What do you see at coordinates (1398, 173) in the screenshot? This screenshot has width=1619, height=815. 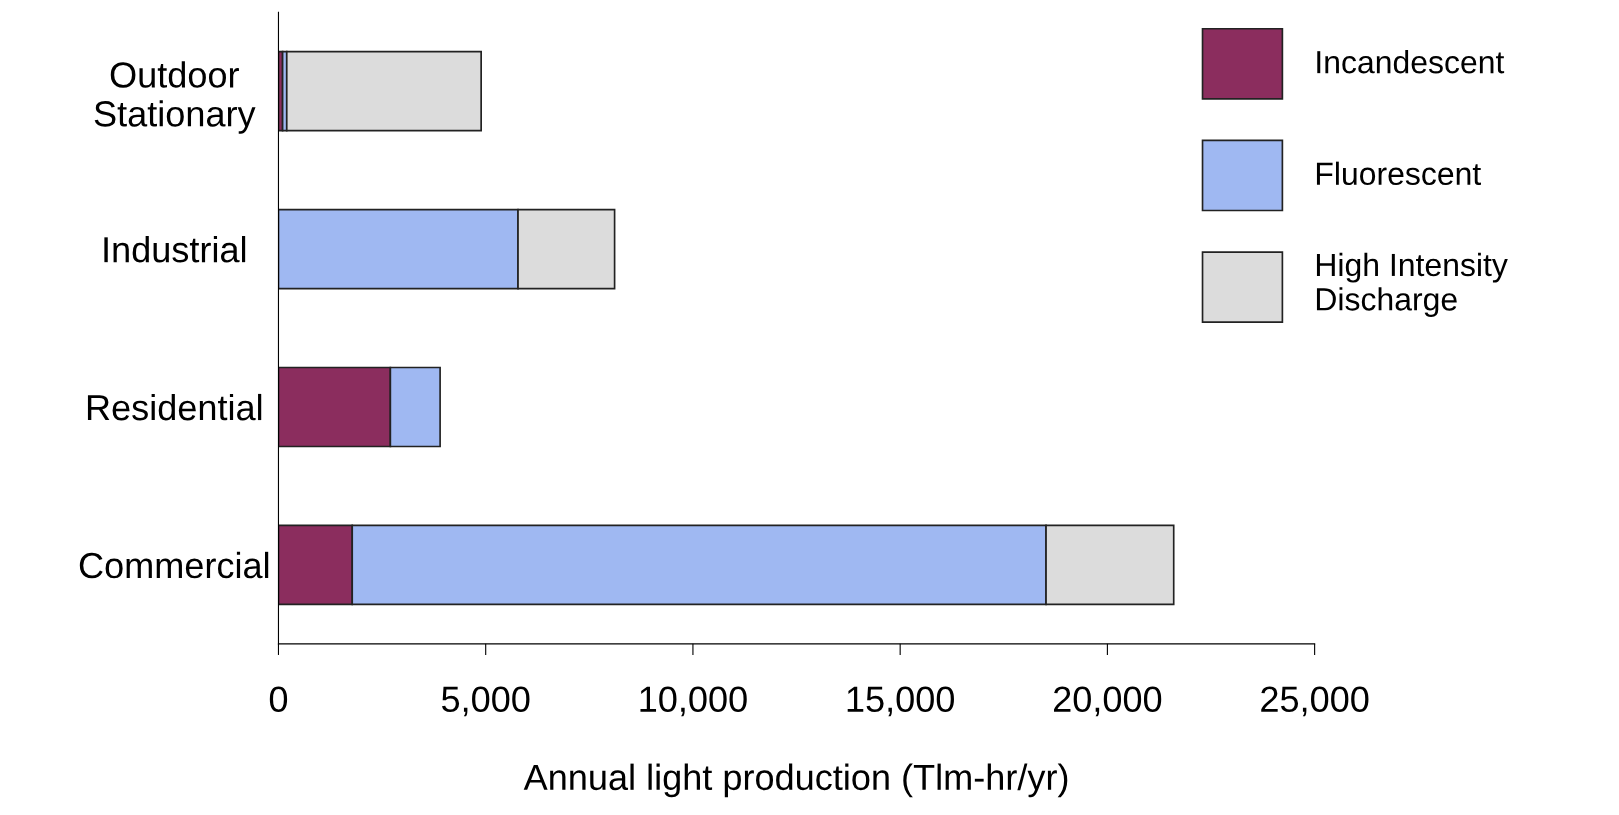 I see `legend-label: Fluorescent` at bounding box center [1398, 173].